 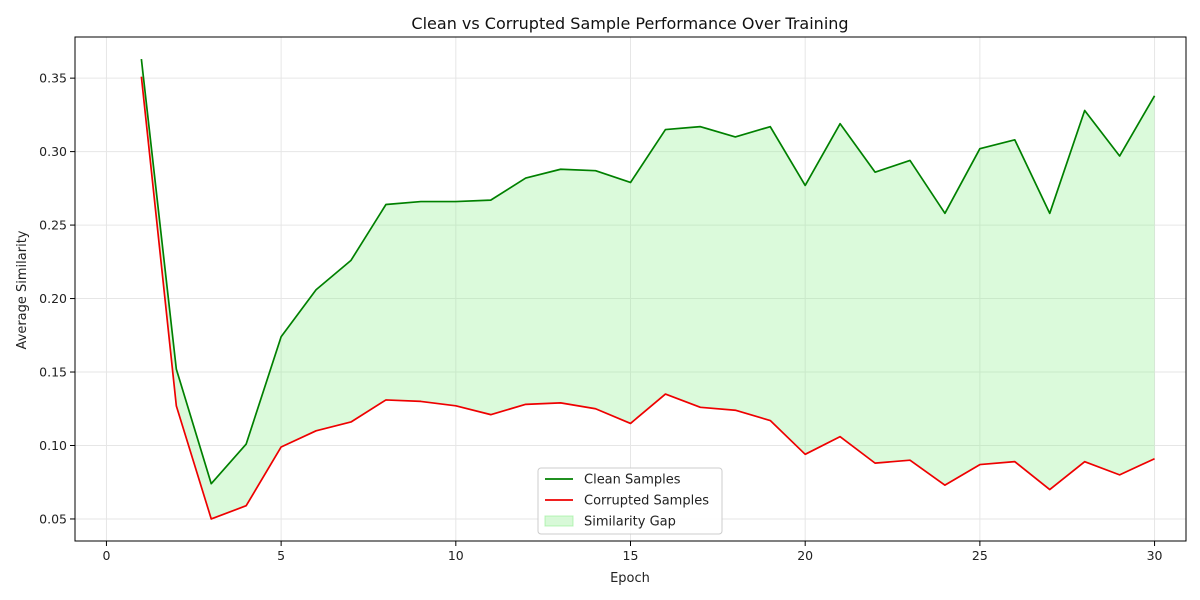 I want to click on legend-box, so click(x=630, y=501).